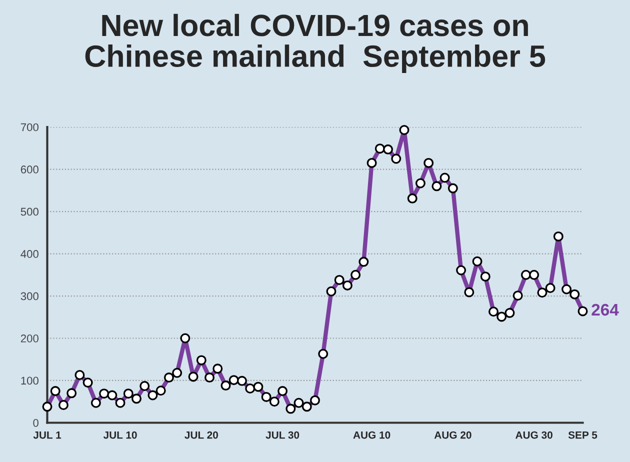  I want to click on y-tick-label: 100, so click(29, 380).